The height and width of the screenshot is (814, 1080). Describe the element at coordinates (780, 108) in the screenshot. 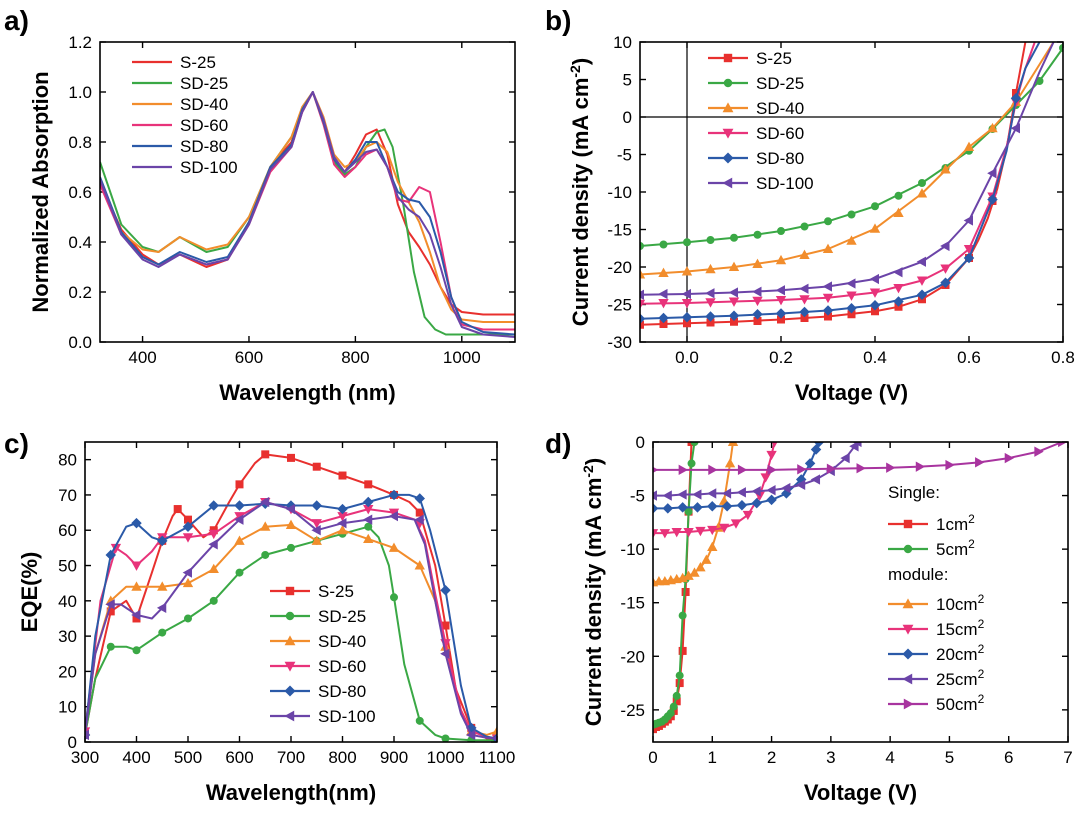

I see `legend-label: SD-40` at that location.